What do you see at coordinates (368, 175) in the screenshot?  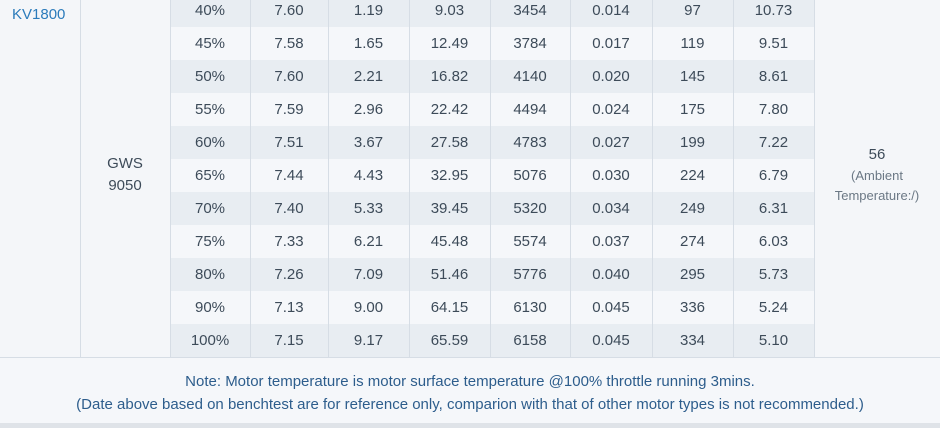 I see `table-cell: 4.43` at bounding box center [368, 175].